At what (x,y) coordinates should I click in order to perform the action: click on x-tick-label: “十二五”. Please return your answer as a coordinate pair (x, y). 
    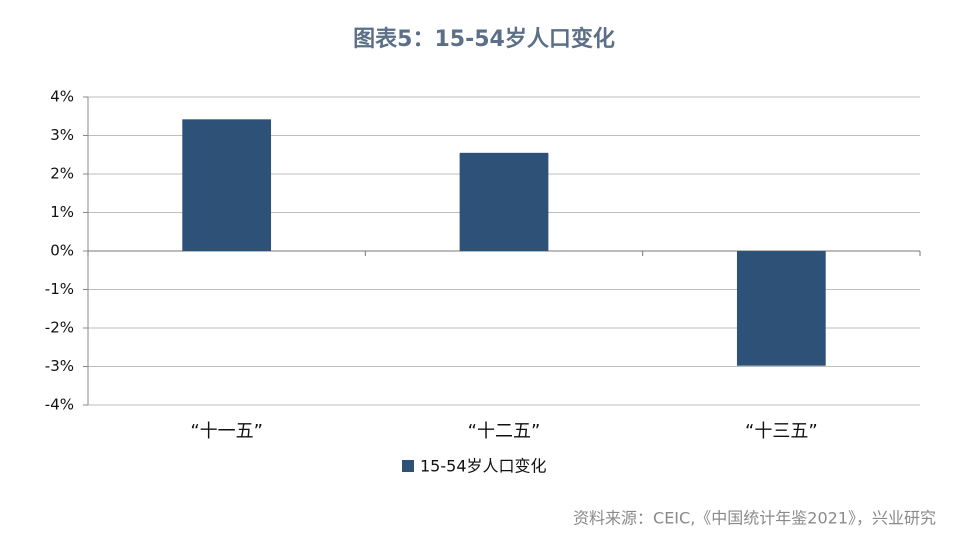
    Looking at the image, I should click on (504, 431).